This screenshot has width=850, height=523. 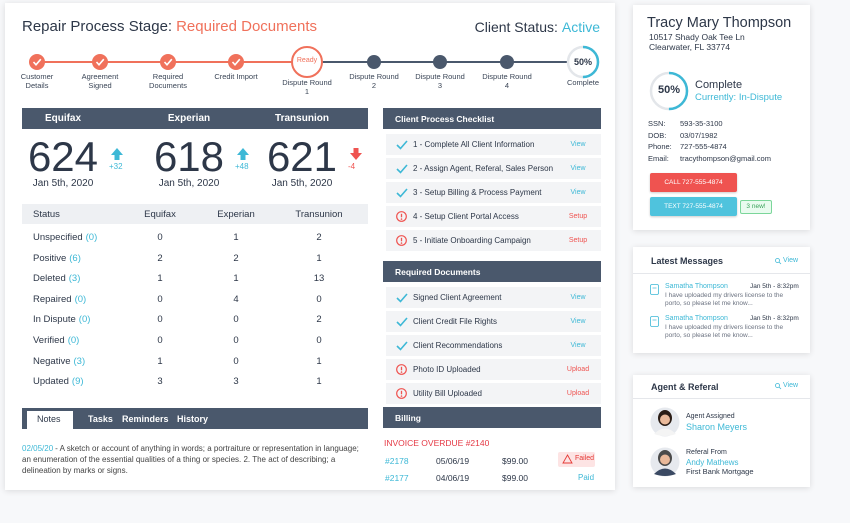 I want to click on arrow-stem, so click(x=117, y=157).